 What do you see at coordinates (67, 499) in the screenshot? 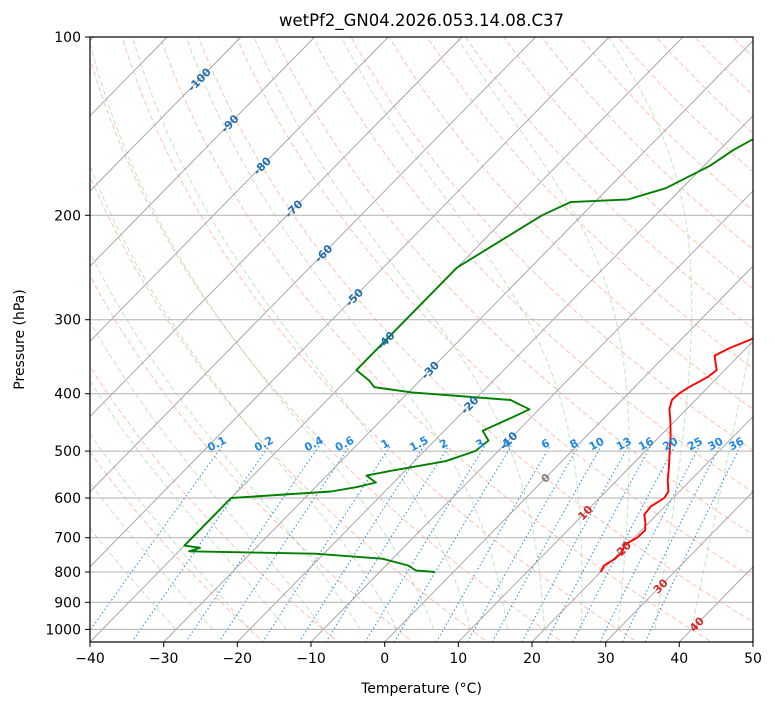
I see `y-tick-label: 600` at bounding box center [67, 499].